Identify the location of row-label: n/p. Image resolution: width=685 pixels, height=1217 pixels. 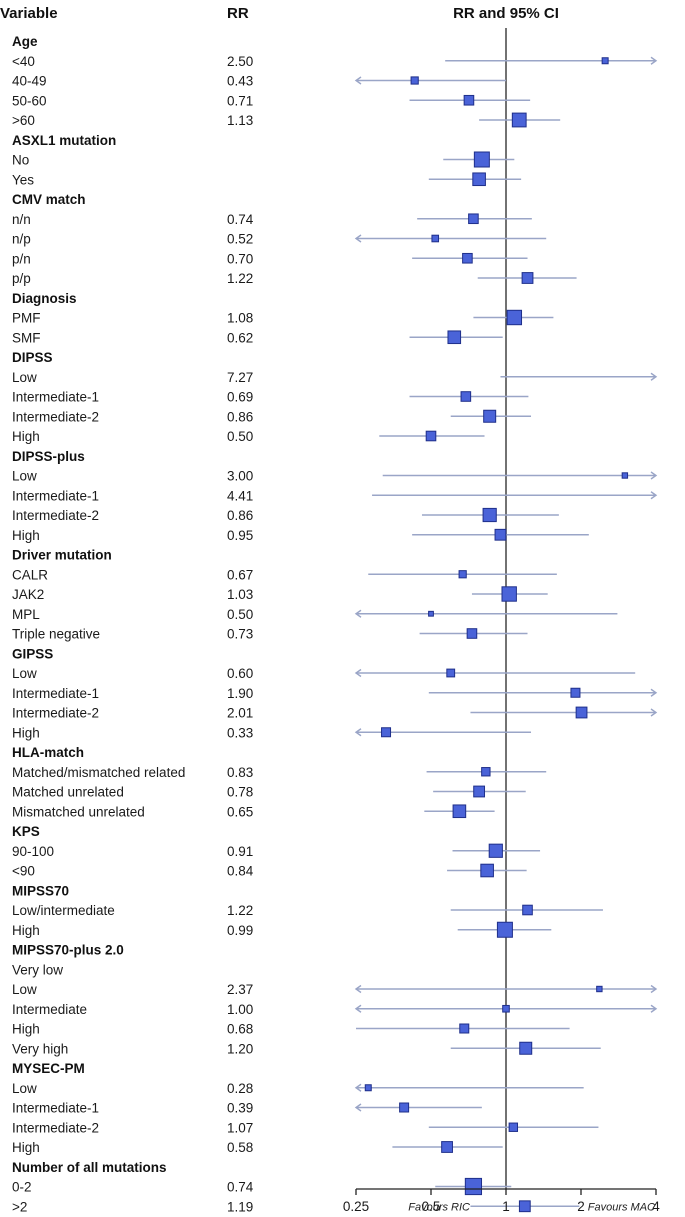
(21, 239).